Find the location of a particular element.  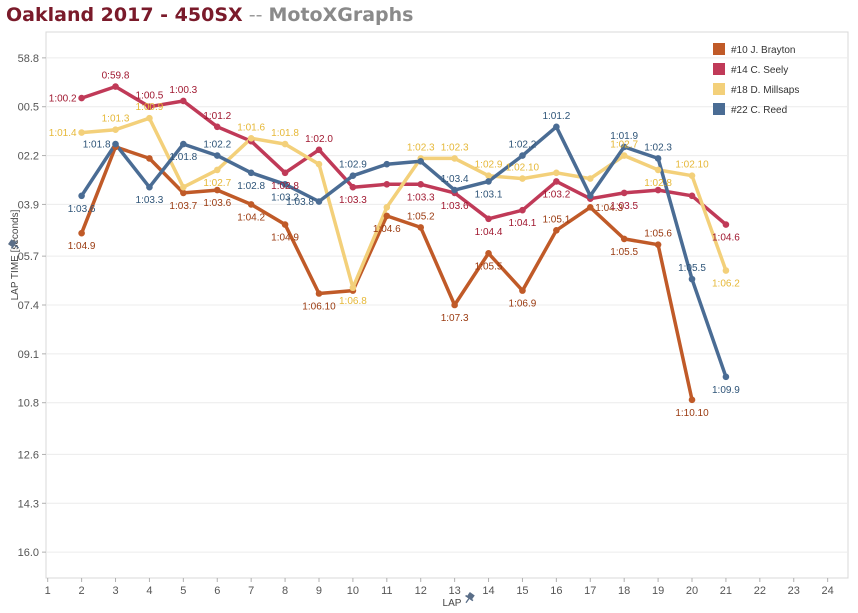

data-label: 1:01.2 is located at coordinates (556, 116).